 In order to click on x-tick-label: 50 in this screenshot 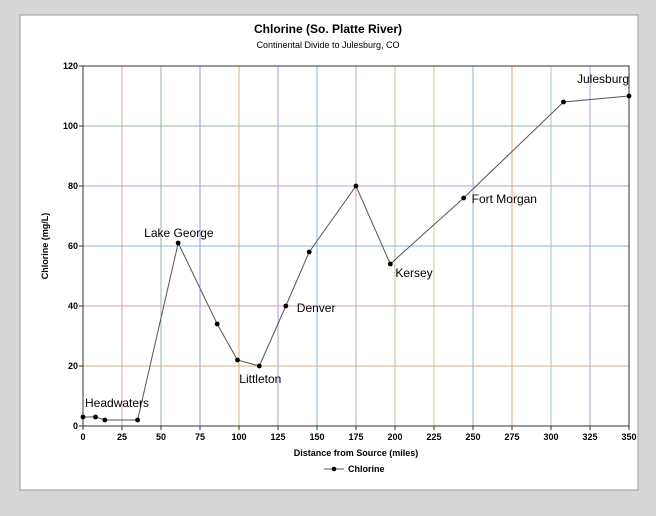, I will do `click(161, 437)`.